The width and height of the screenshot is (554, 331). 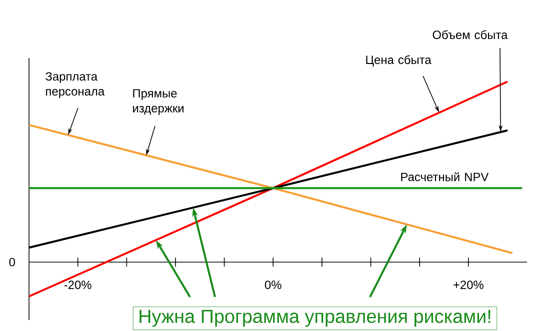 What do you see at coordinates (445, 177) in the screenshot?
I see `series-label: Расчетный NPV` at bounding box center [445, 177].